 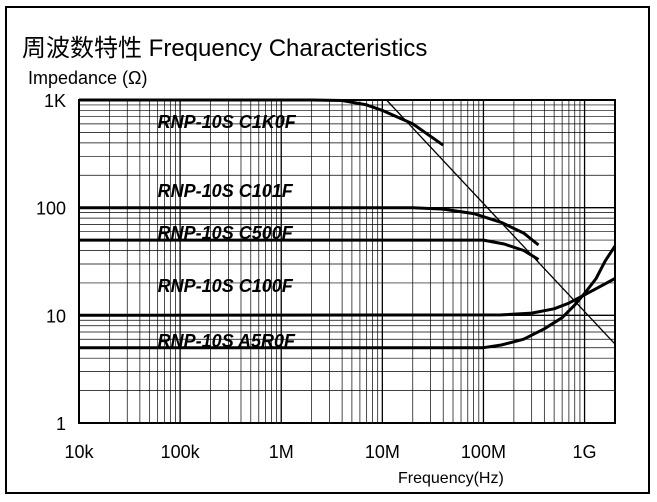 What do you see at coordinates (382, 452) in the screenshot?
I see `x-tick-label: 10M` at bounding box center [382, 452].